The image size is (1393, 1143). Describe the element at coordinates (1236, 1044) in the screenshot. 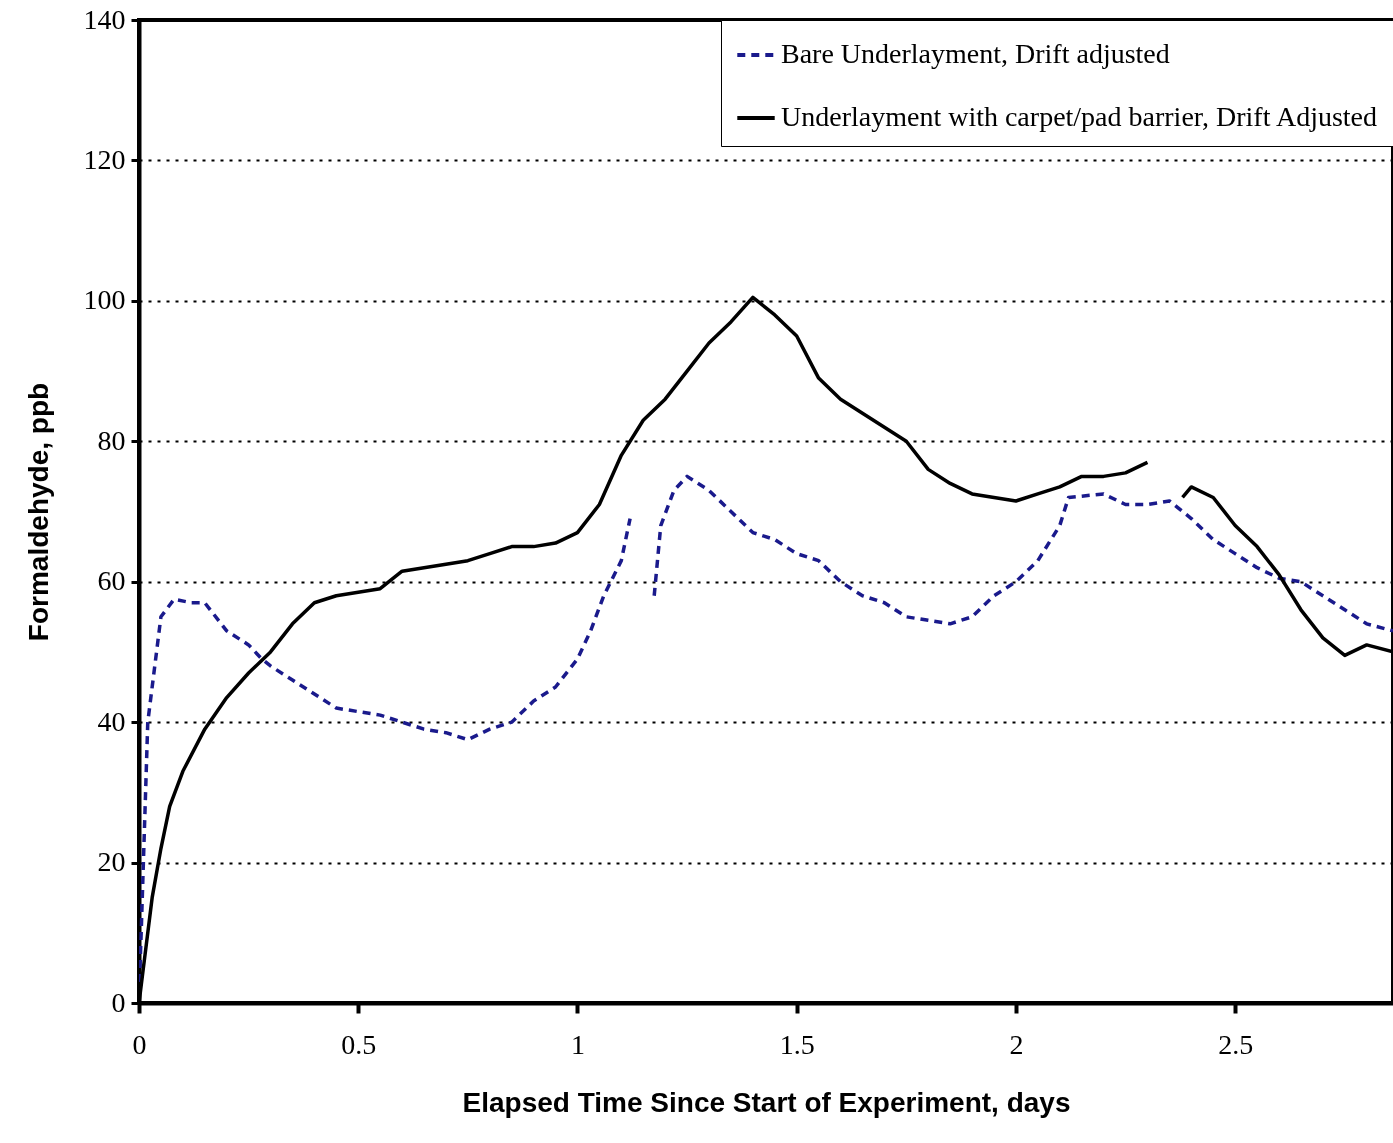

I see `x-tick-label: 2.5` at that location.